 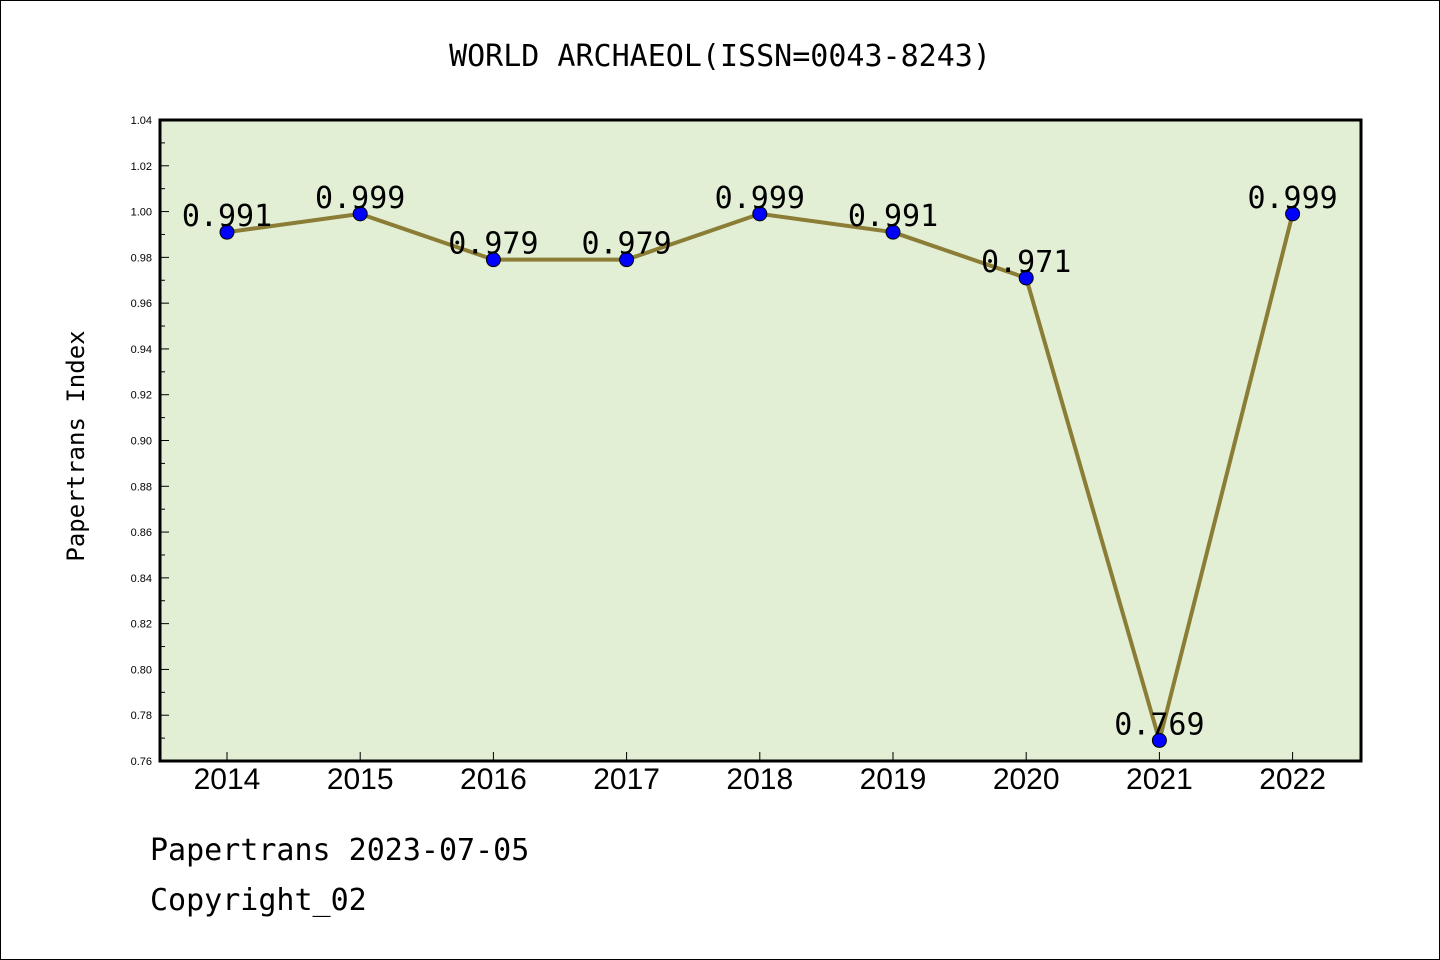 I want to click on y-axis-label: Papertrans Index, so click(x=76, y=445).